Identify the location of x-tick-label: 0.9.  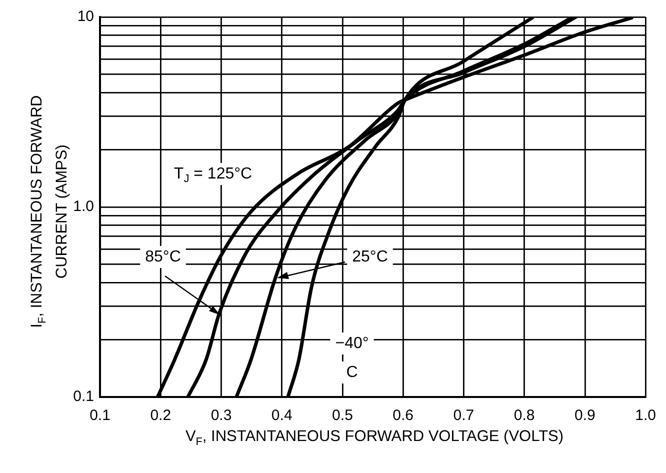
(585, 415).